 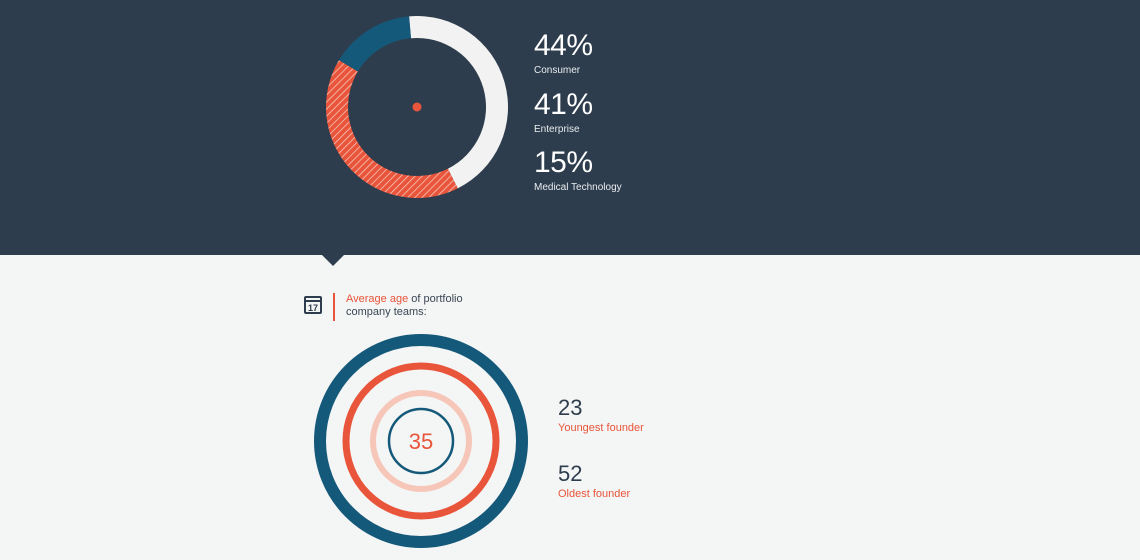 What do you see at coordinates (570, 473) in the screenshot?
I see `oldest-founder-value: 52` at bounding box center [570, 473].